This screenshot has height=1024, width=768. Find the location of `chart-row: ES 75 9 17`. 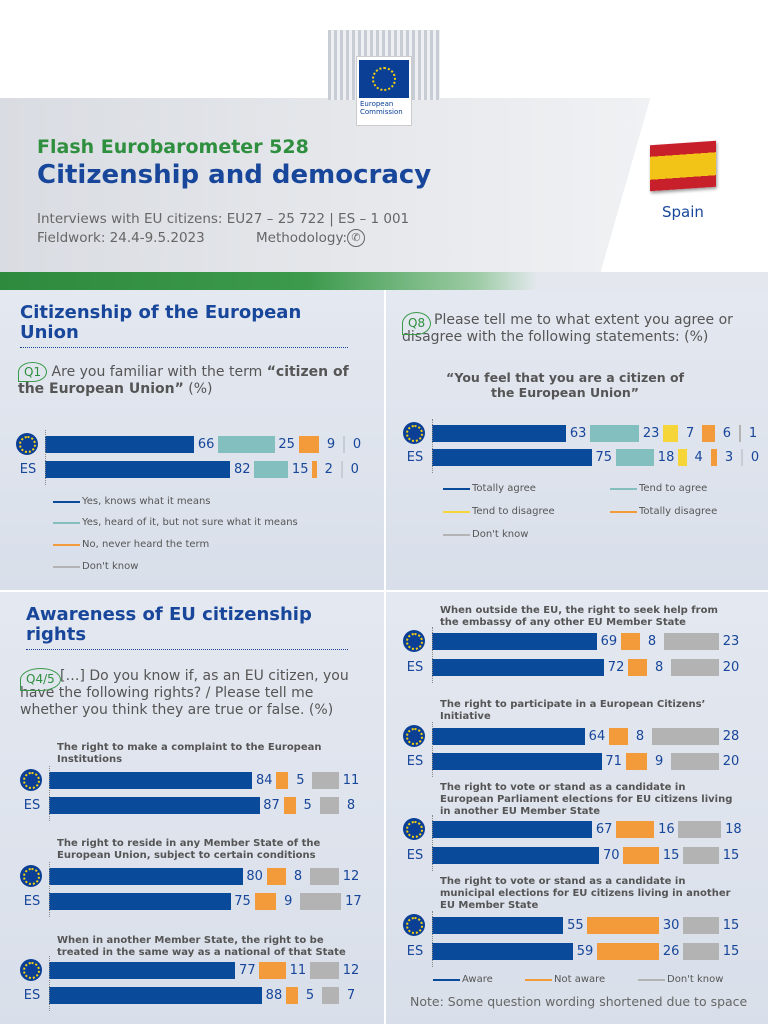

chart-row: ES 75 9 17 is located at coordinates (194, 901).